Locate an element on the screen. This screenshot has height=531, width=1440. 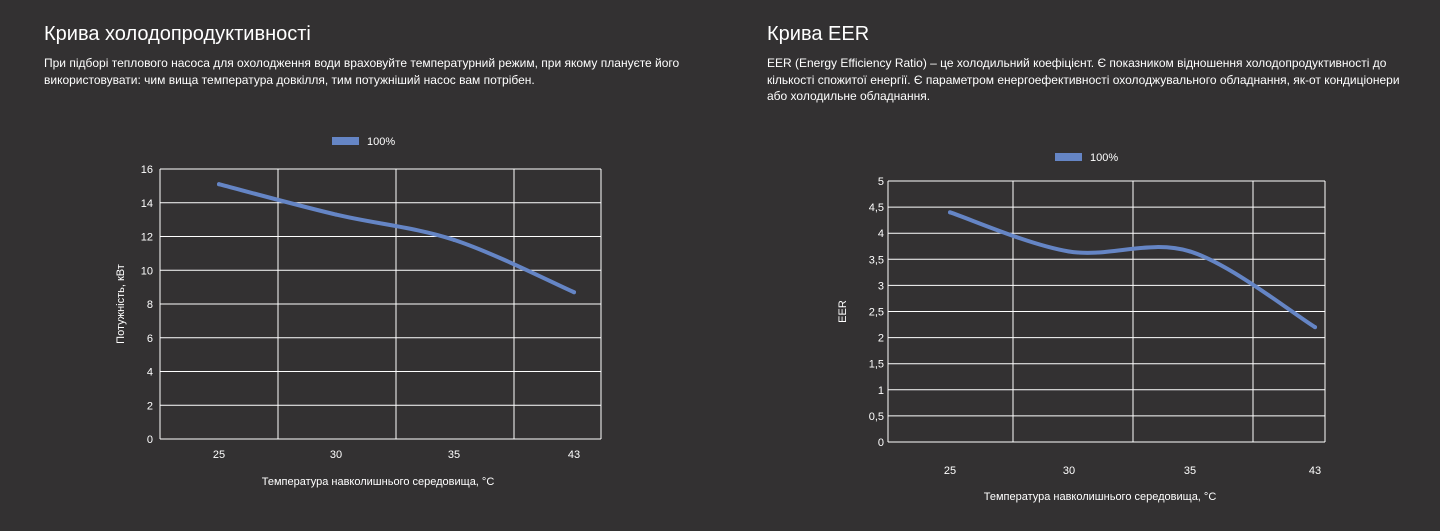
y-tick-label: 3,5 is located at coordinates (876, 260).